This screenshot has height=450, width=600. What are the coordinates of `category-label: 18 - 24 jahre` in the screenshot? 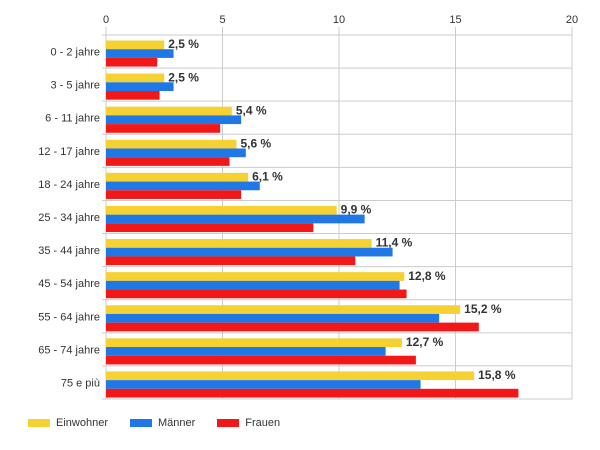 It's located at (69, 185).